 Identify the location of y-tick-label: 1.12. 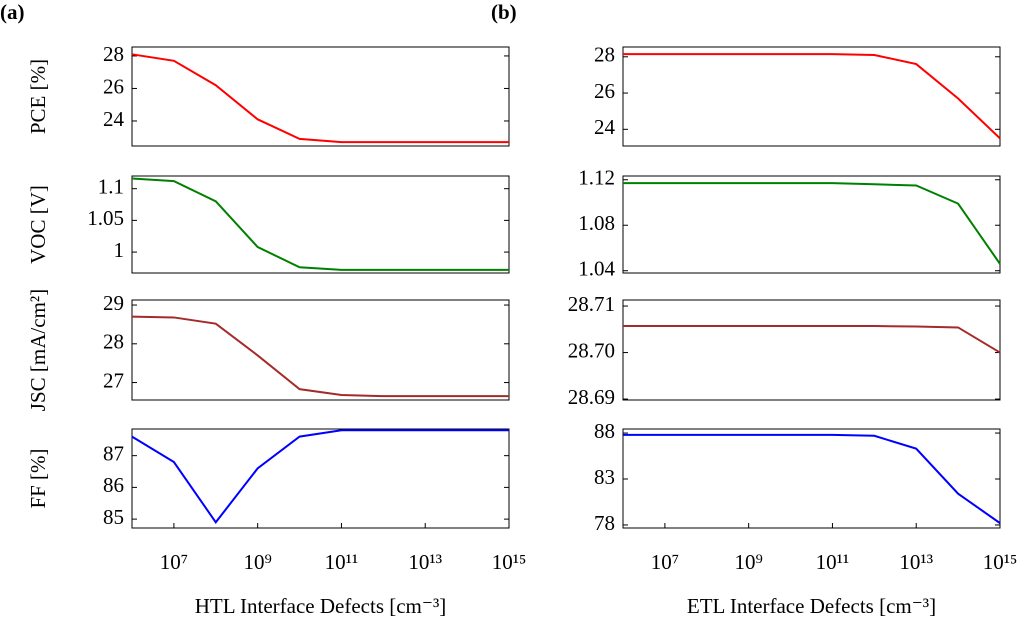
(596, 178).